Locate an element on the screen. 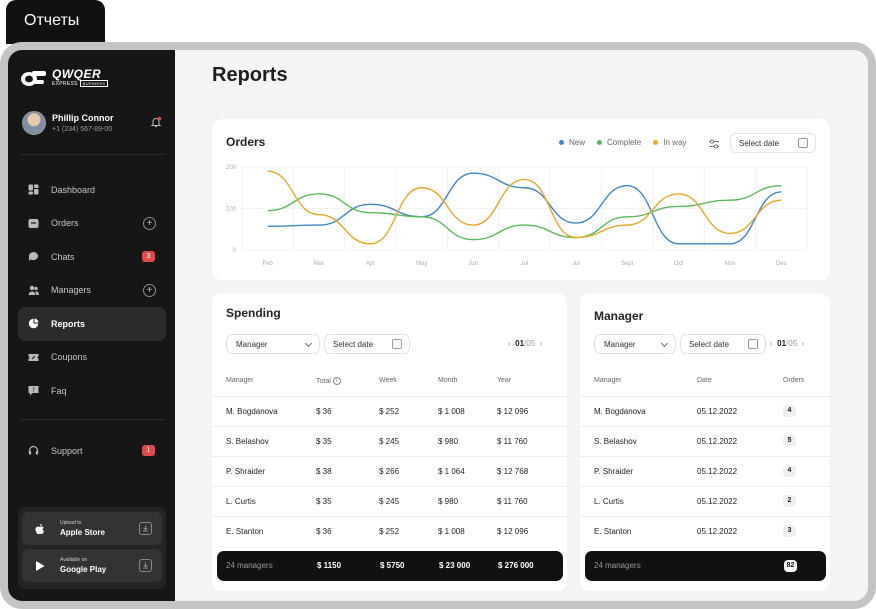 Image resolution: width=876 pixels, height=609 pixels. table-header-row: Manager Date Orders is located at coordinates (705, 381).